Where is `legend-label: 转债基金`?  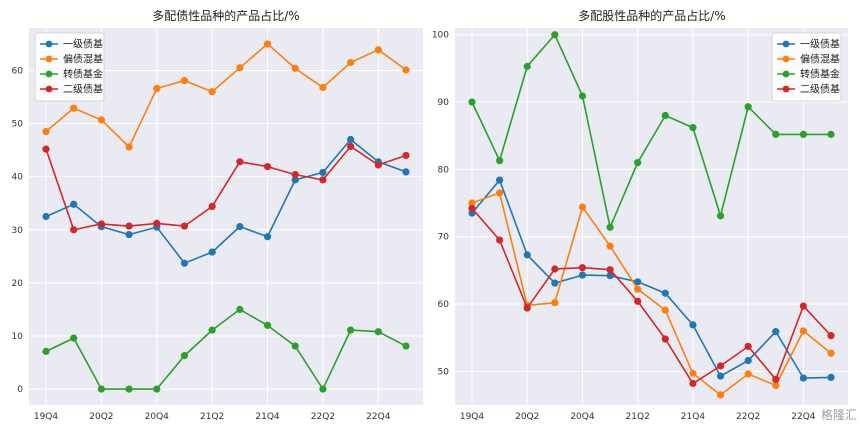
legend-label: 转债基金 is located at coordinates (820, 74).